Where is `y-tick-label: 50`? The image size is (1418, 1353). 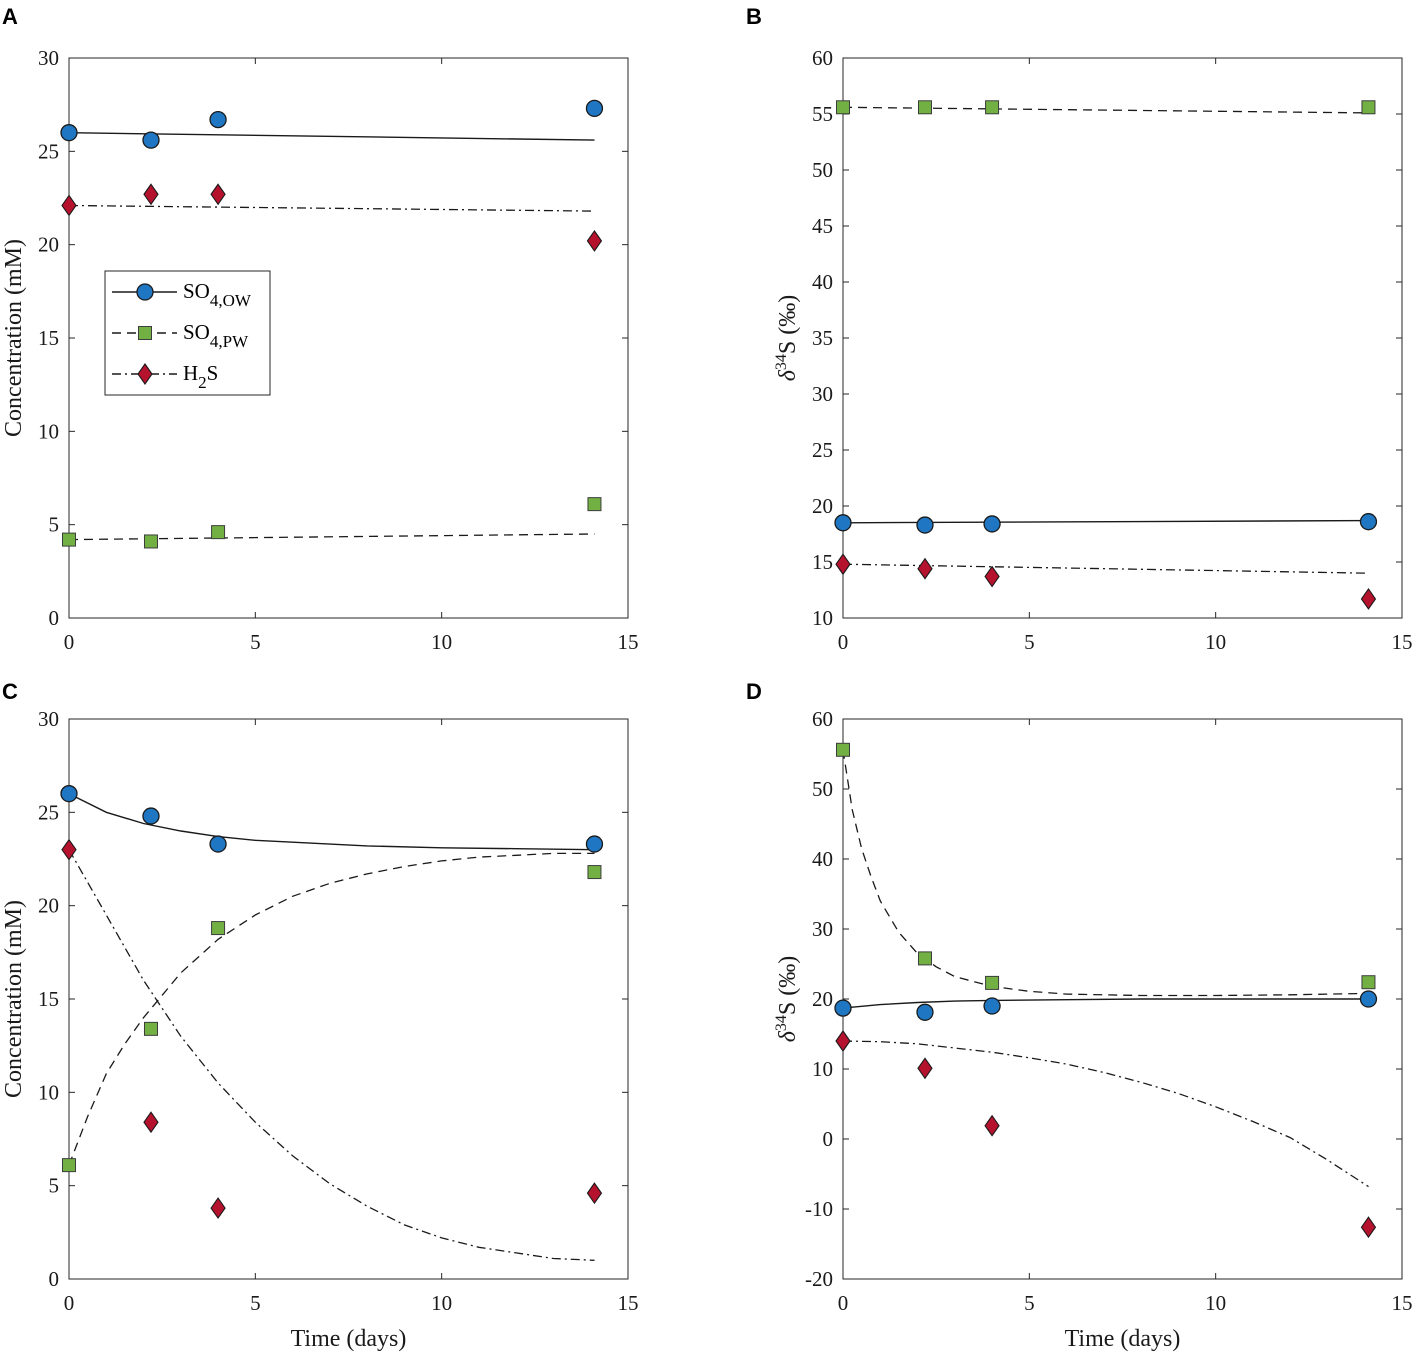 y-tick-label: 50 is located at coordinates (822, 789).